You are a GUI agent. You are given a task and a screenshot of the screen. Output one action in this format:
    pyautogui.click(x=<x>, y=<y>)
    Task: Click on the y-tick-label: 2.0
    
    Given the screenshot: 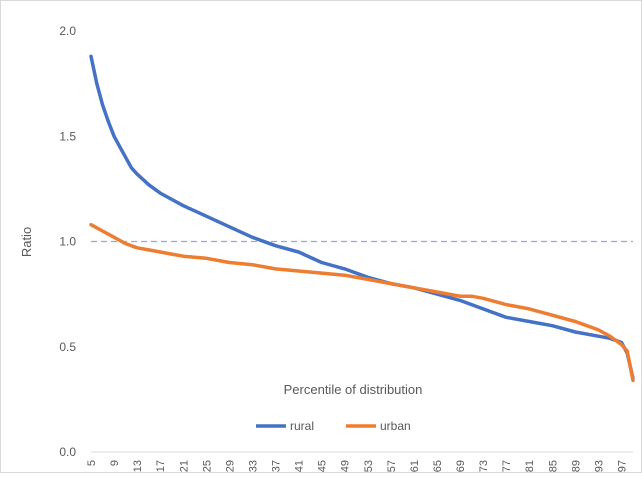 What is the action you would take?
    pyautogui.click(x=67, y=31)
    